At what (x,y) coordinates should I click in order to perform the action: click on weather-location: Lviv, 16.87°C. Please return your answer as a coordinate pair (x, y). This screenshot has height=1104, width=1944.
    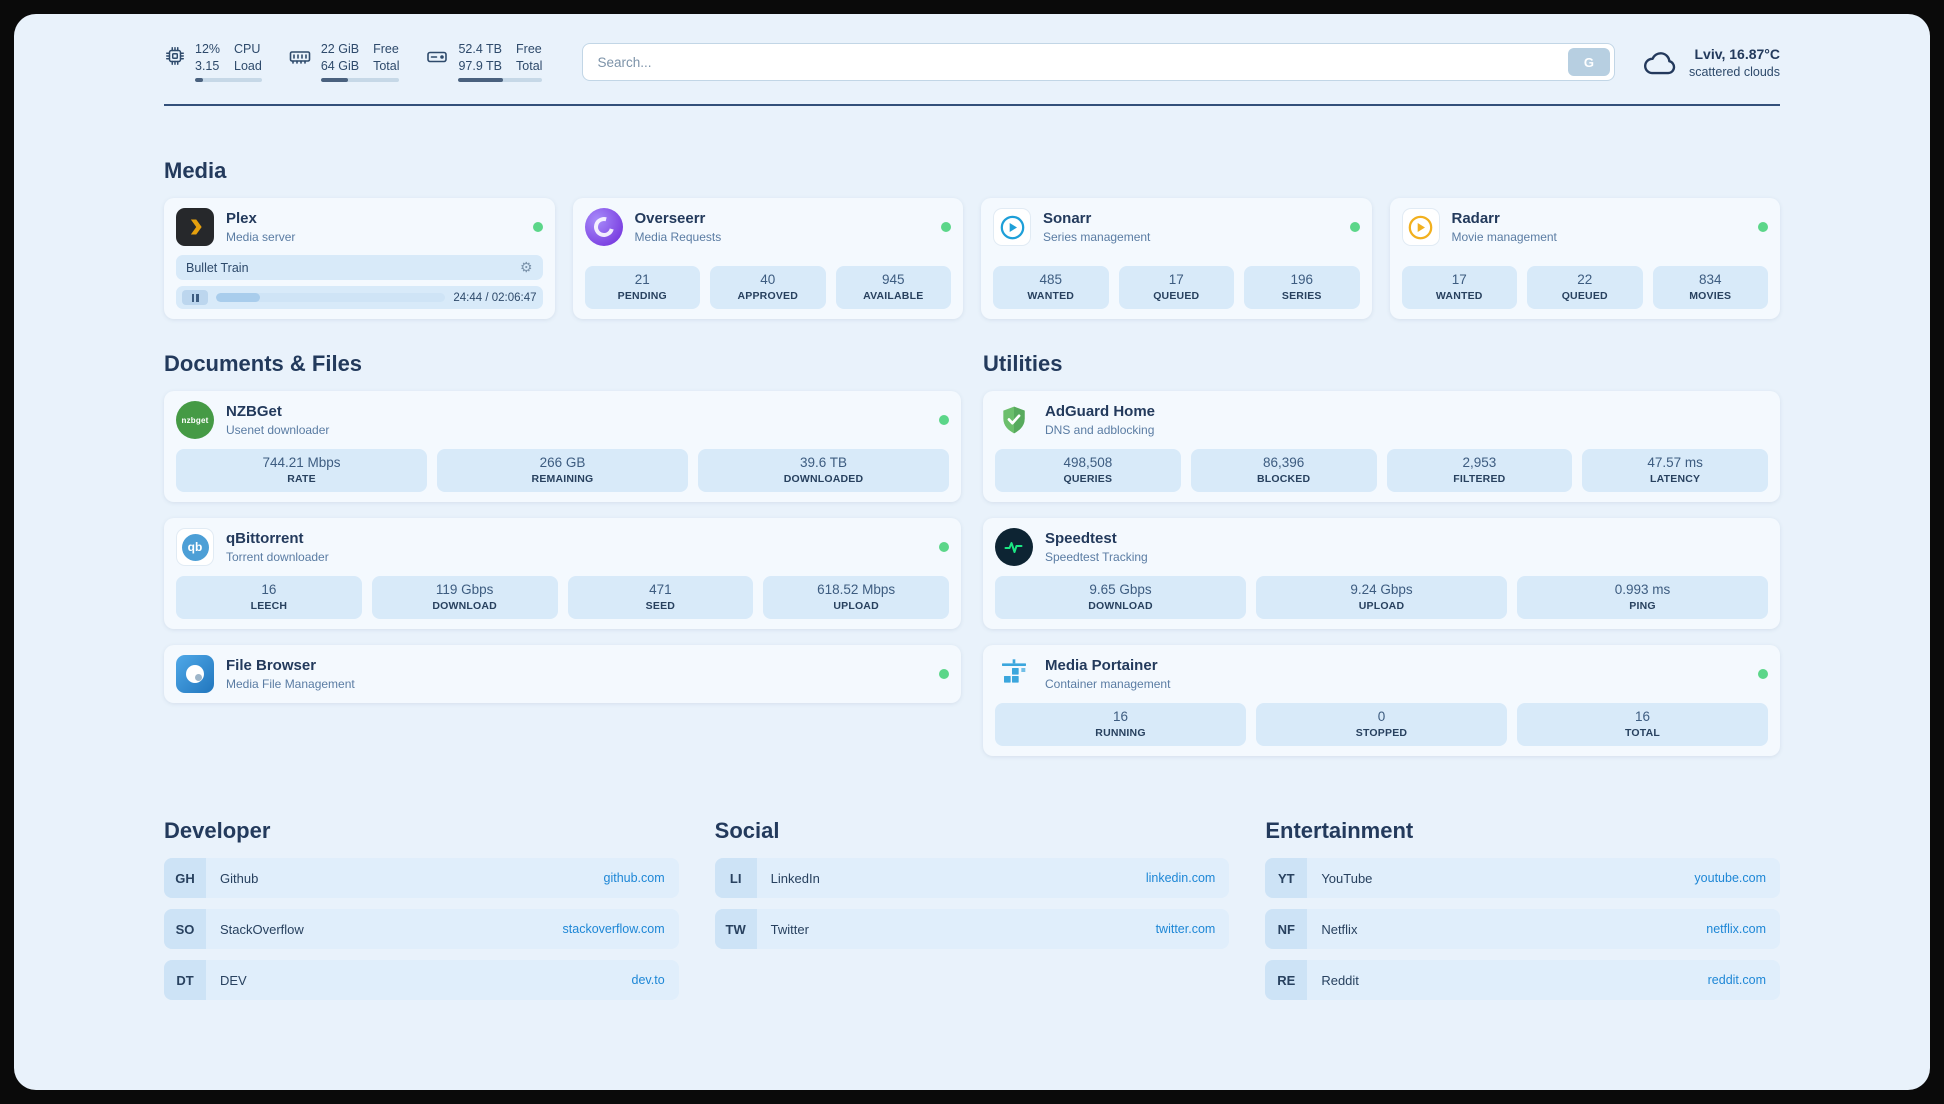
    Looking at the image, I should click on (1737, 53).